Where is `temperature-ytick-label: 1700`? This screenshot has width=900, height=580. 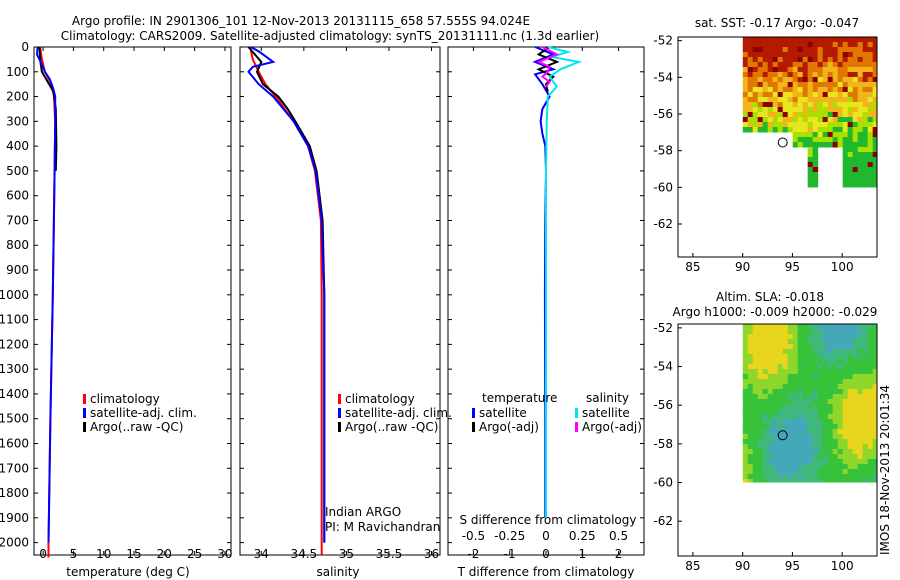 temperature-ytick-label: 1700 is located at coordinates (14, 468).